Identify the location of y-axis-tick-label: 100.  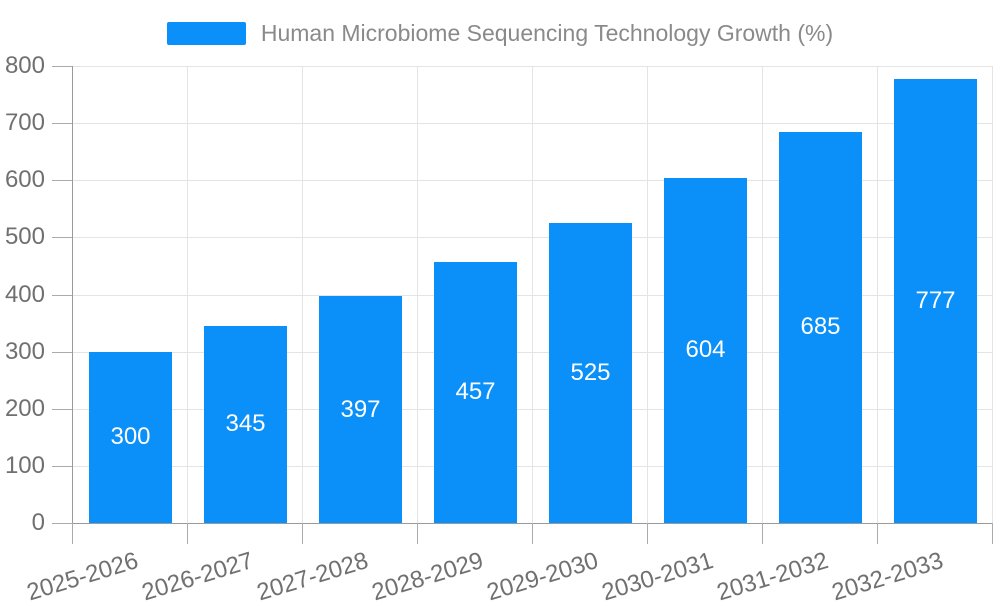
(24, 465).